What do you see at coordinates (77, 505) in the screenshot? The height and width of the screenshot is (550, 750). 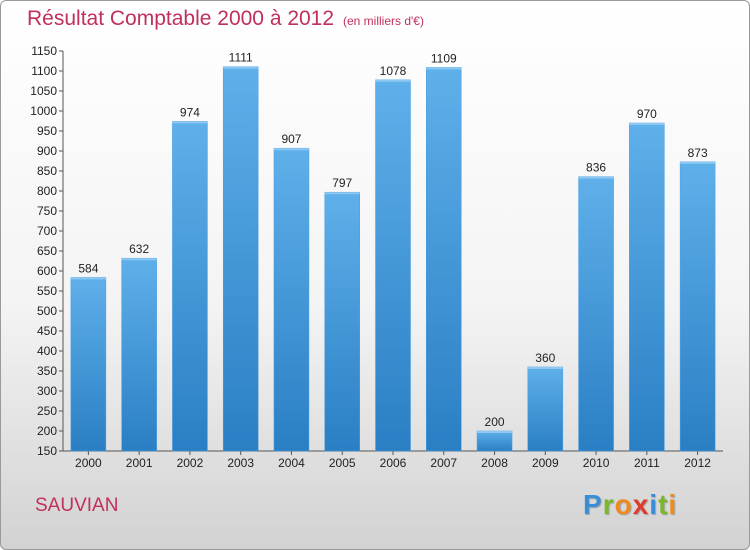 I see `commune-name: SAUVIAN` at bounding box center [77, 505].